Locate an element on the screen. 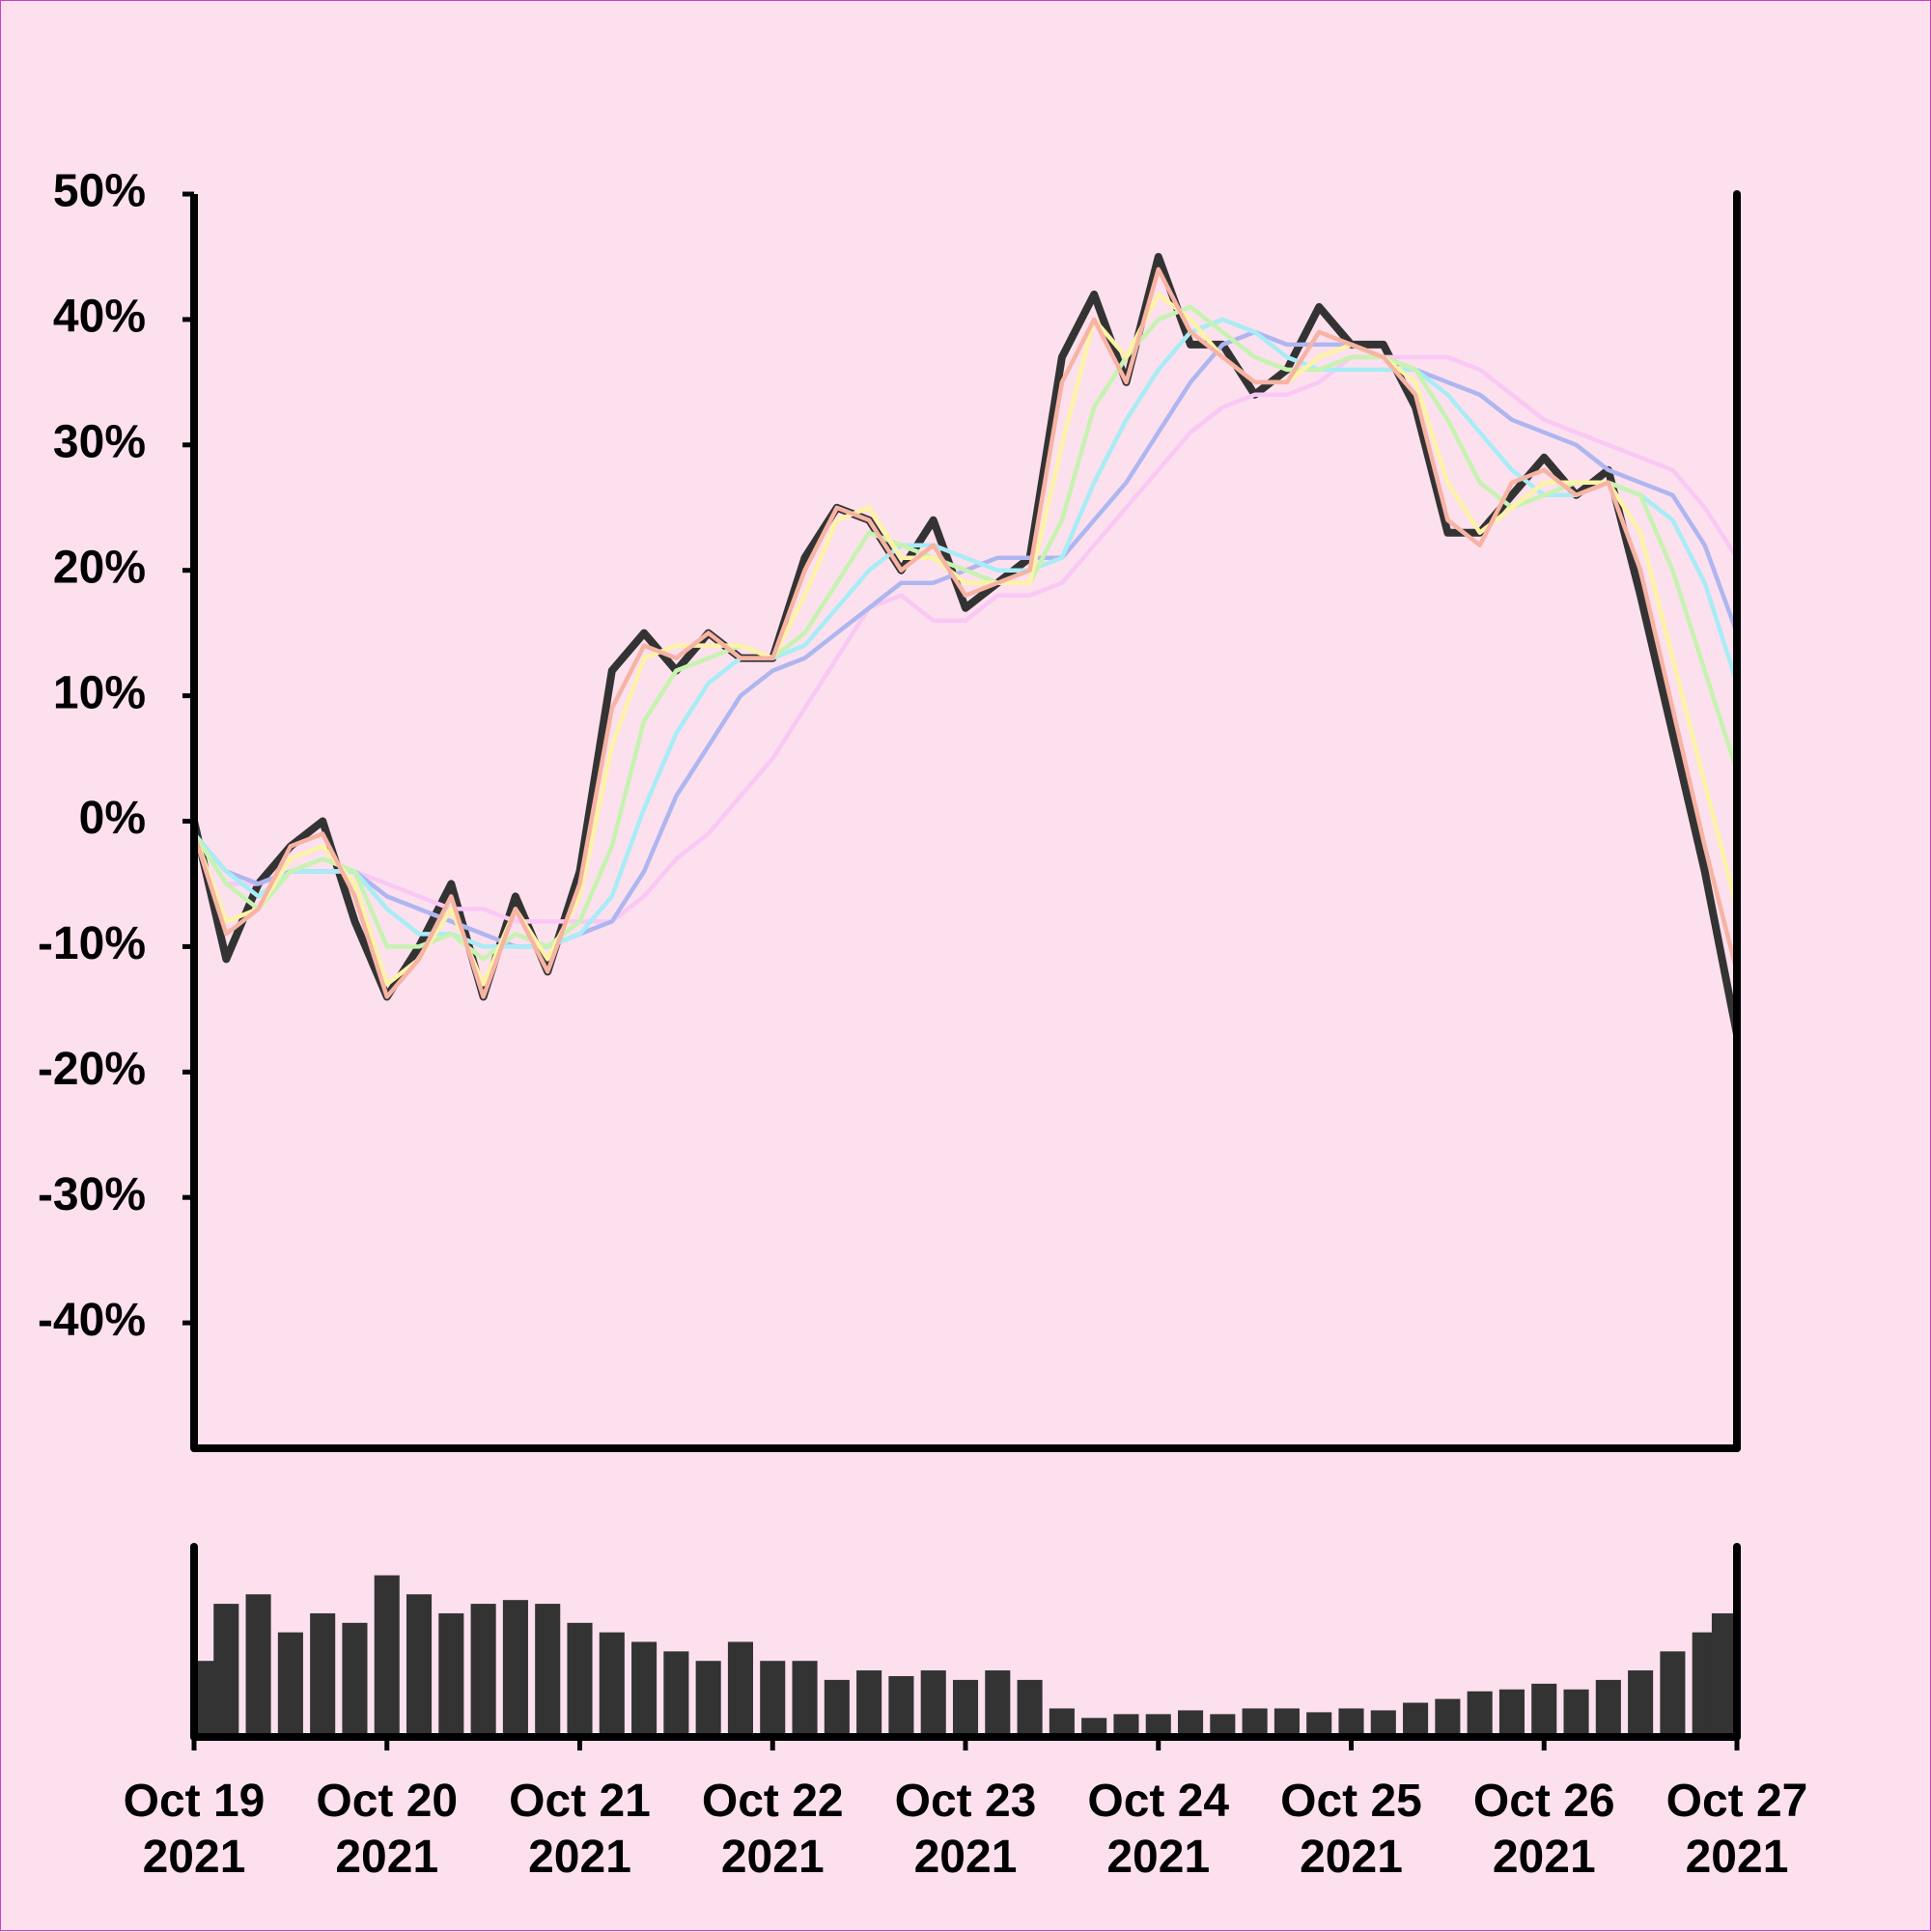 The image size is (1931, 1932). x-tick-label: Oct 23 2021 is located at coordinates (965, 1830).